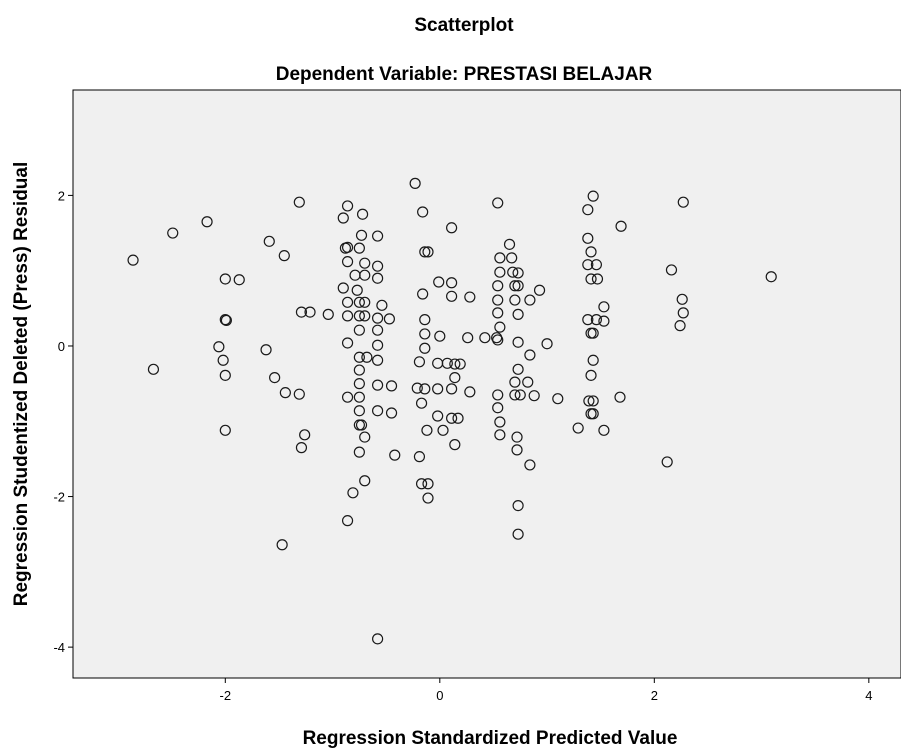  I want to click on y-tick-label: 0, so click(61, 346).